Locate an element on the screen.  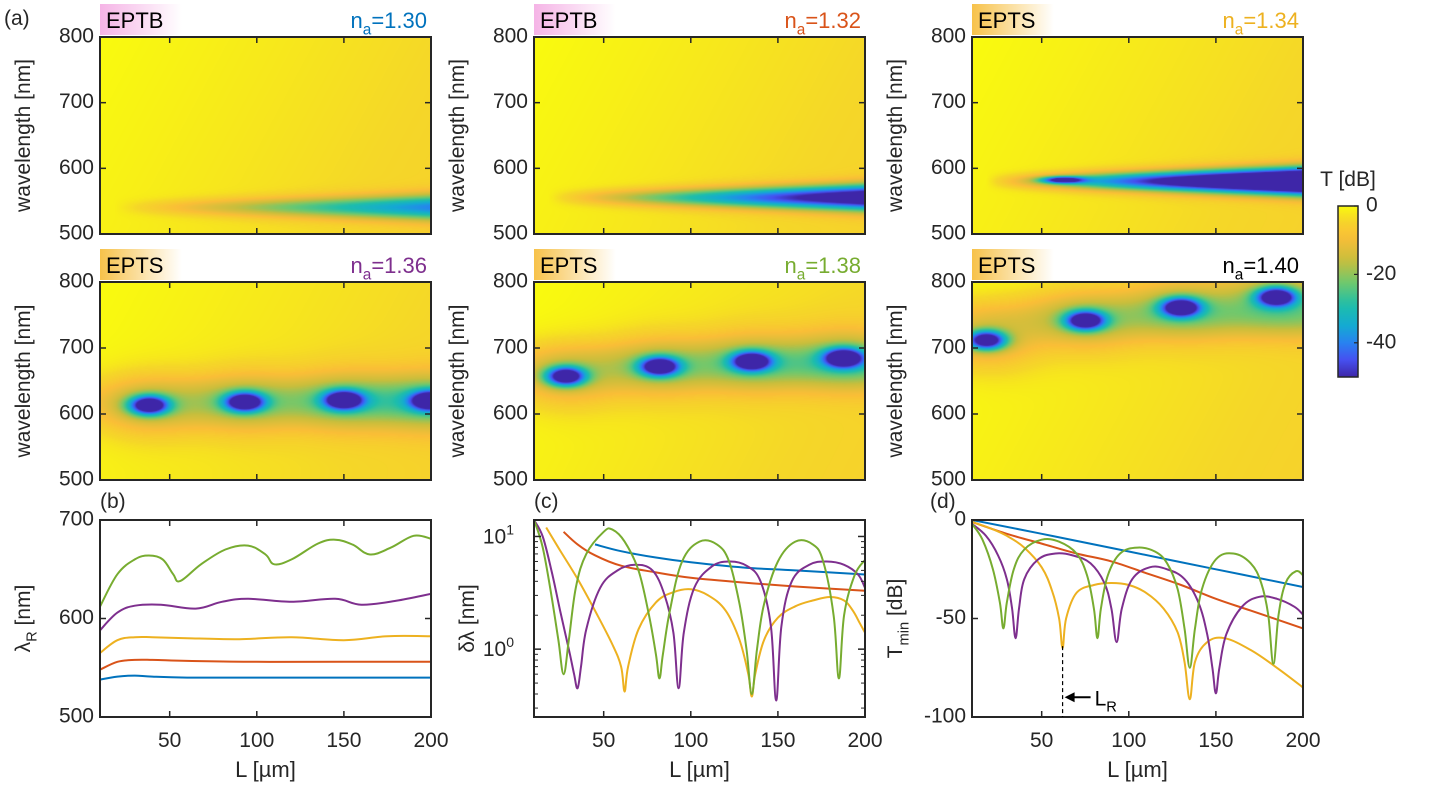
colorbar-tick-label: -40 is located at coordinates (1381, 341).